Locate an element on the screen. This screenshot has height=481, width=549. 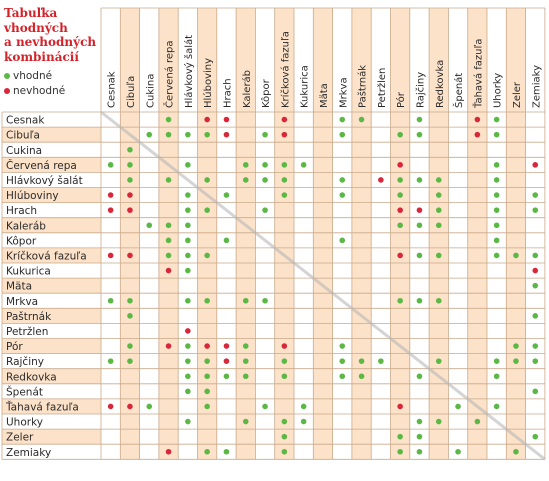
title-line: Tabuľka is located at coordinates (31, 13).